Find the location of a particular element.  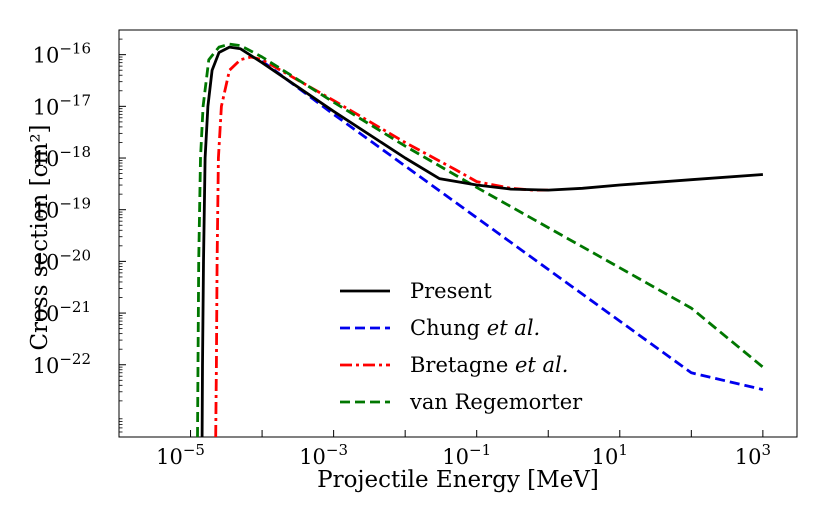

legend-label-2: Bretagne et al. is located at coordinates (489, 365).